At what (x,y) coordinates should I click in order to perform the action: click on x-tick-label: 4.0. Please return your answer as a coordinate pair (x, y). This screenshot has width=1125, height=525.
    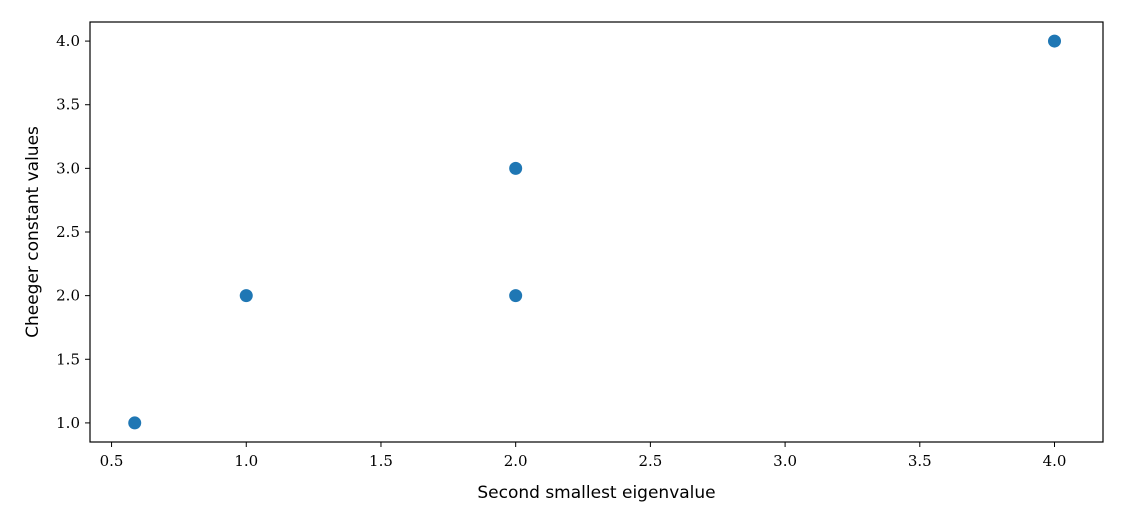
    Looking at the image, I should click on (1055, 461).